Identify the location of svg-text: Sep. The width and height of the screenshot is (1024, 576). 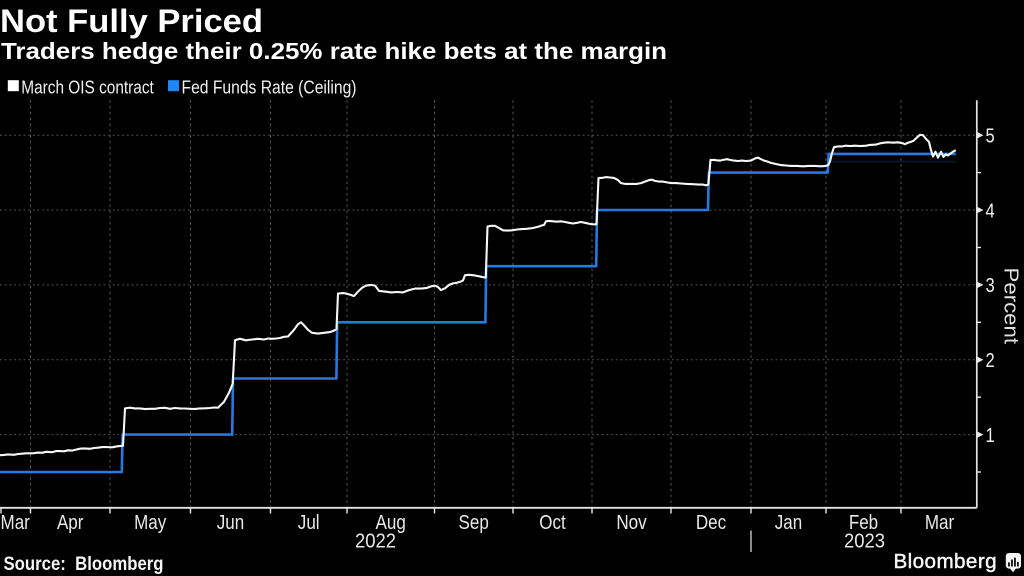
(474, 523).